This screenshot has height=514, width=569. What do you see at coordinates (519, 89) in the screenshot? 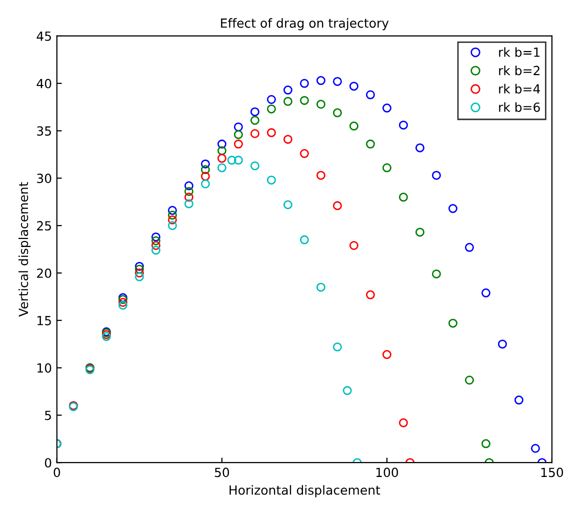
I see `legend-label: rk b=4` at bounding box center [519, 89].